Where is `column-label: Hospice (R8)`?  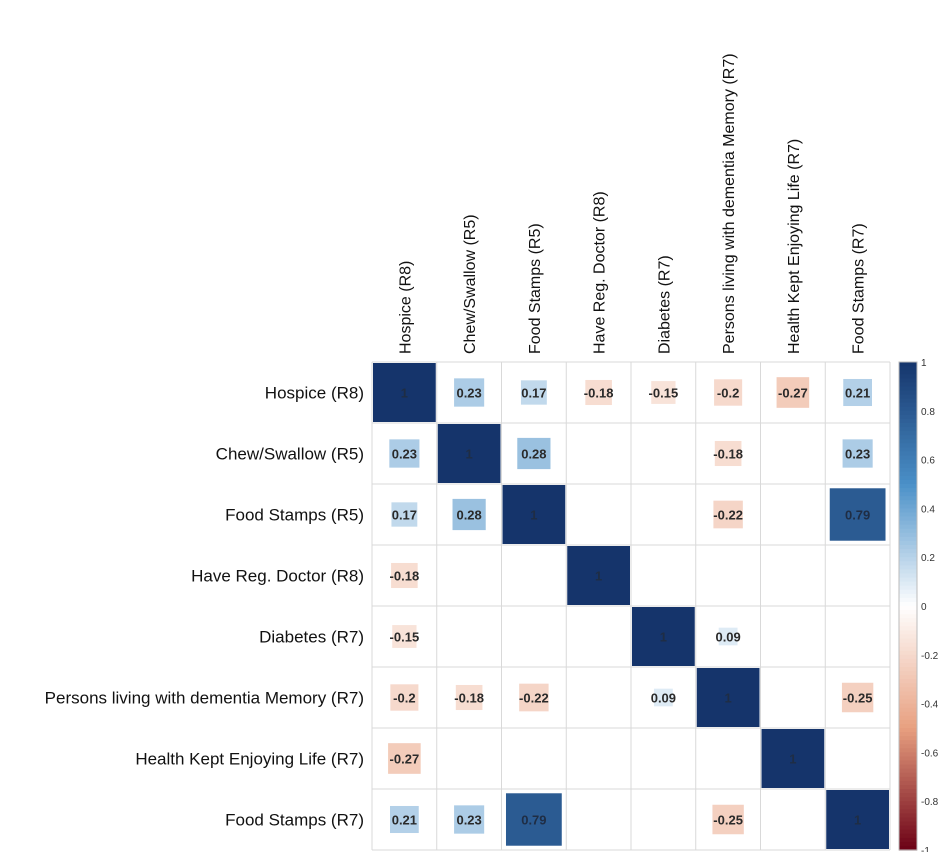 column-label: Hospice (R8) is located at coordinates (405, 307).